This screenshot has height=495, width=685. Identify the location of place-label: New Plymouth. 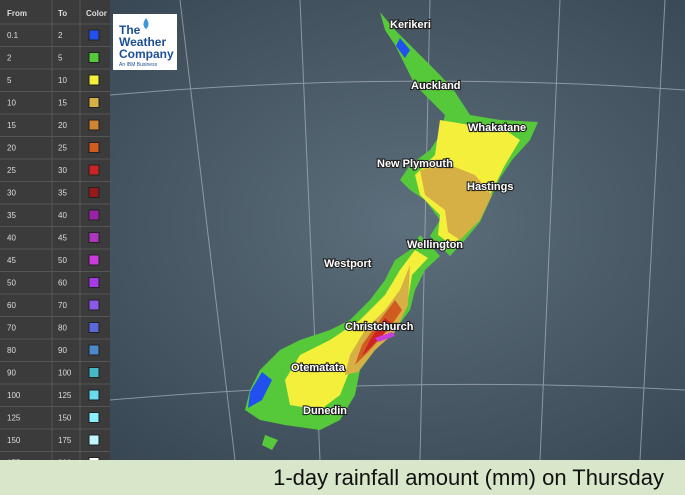
(415, 164).